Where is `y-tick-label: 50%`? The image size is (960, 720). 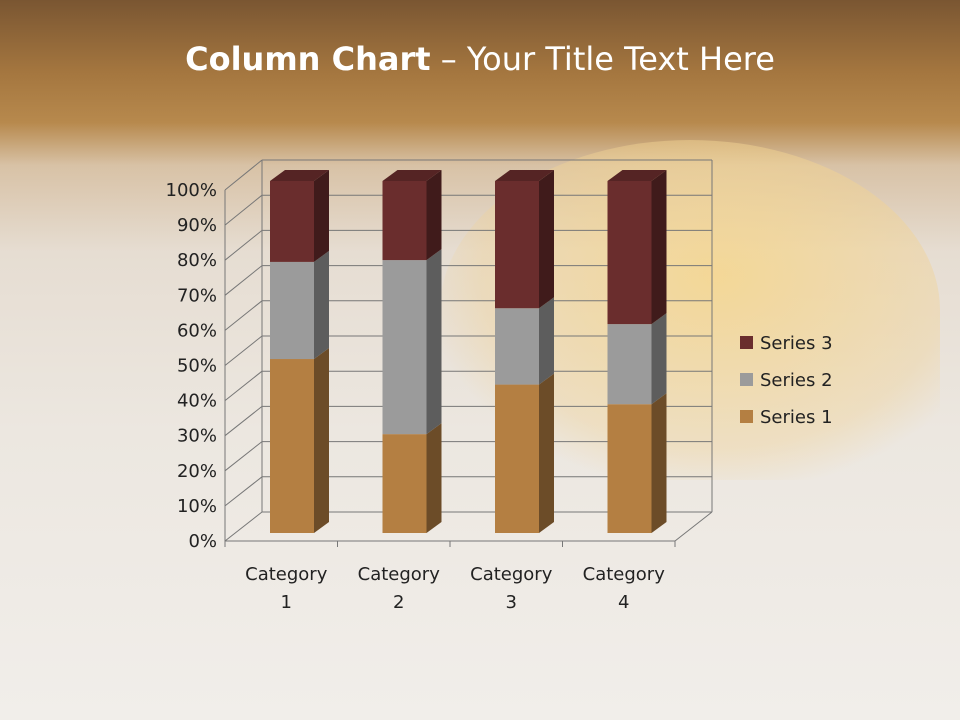 y-tick-label: 50% is located at coordinates (197, 366).